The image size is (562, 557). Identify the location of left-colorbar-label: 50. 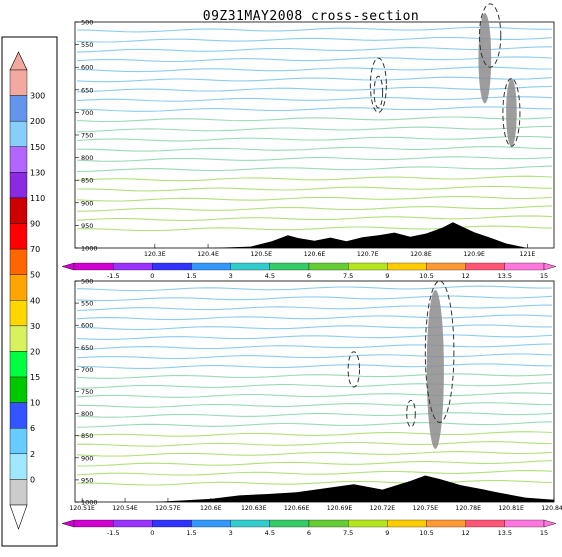
(35, 275).